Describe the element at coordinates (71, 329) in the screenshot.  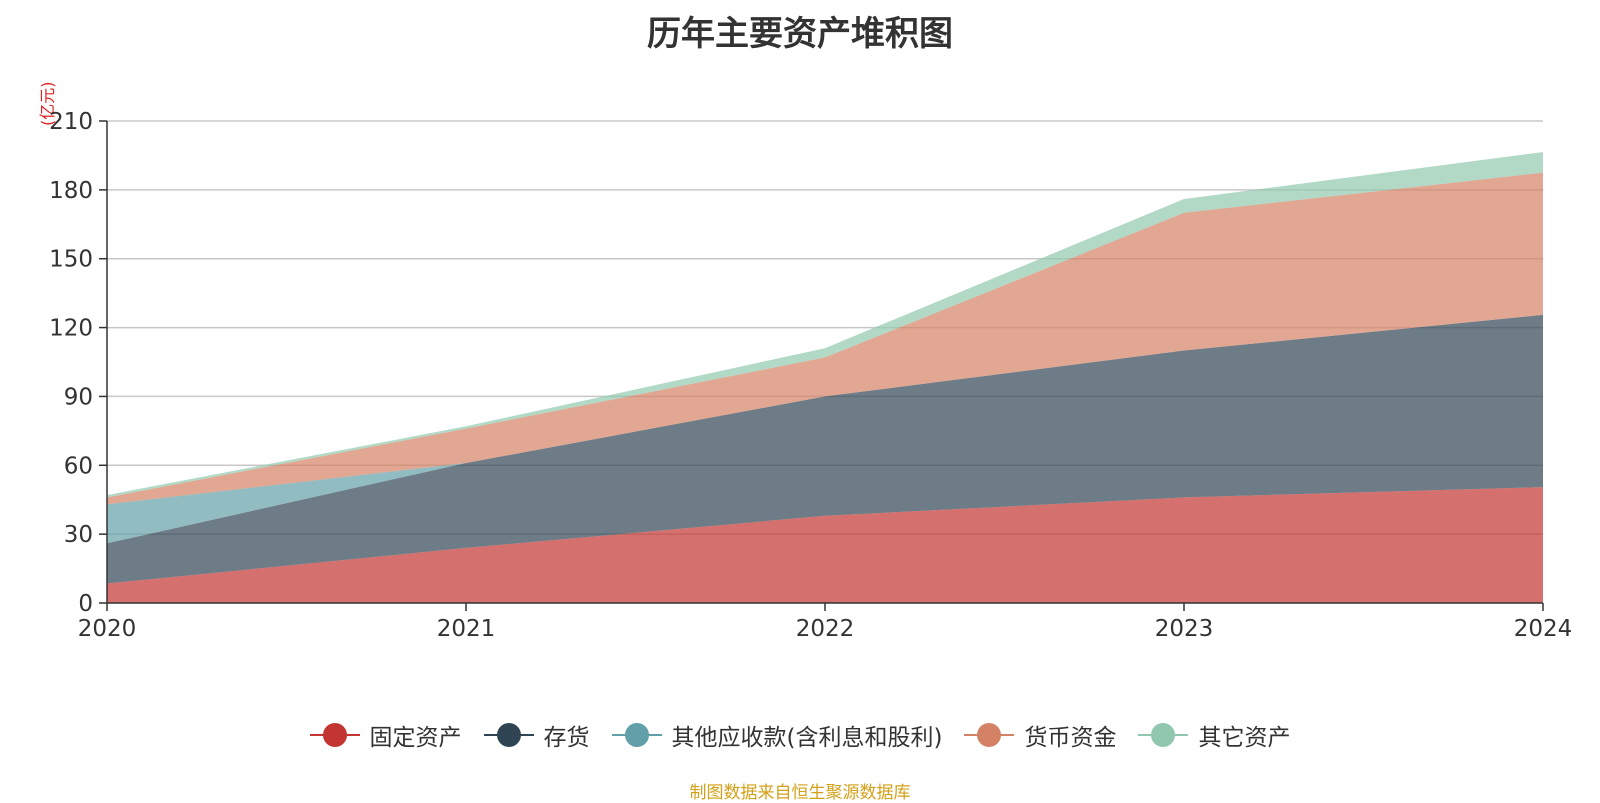
I see `y-tick-label: 120` at that location.